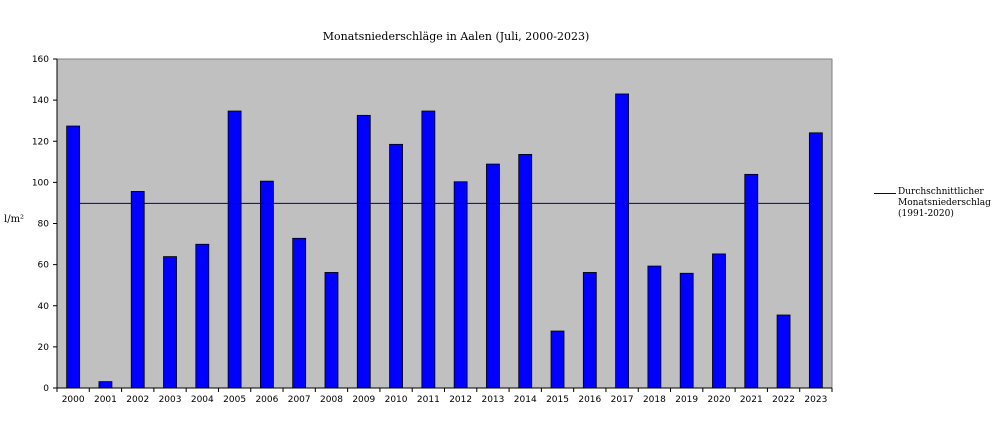 This screenshot has width=1000, height=425. I want to click on x-tick-label-2009: 2009, so click(363, 400).